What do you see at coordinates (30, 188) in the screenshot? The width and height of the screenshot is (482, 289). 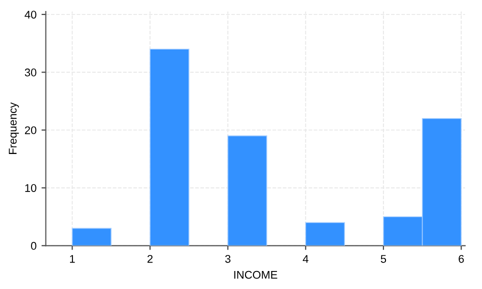 I see `y-tick-label: 10` at bounding box center [30, 188].